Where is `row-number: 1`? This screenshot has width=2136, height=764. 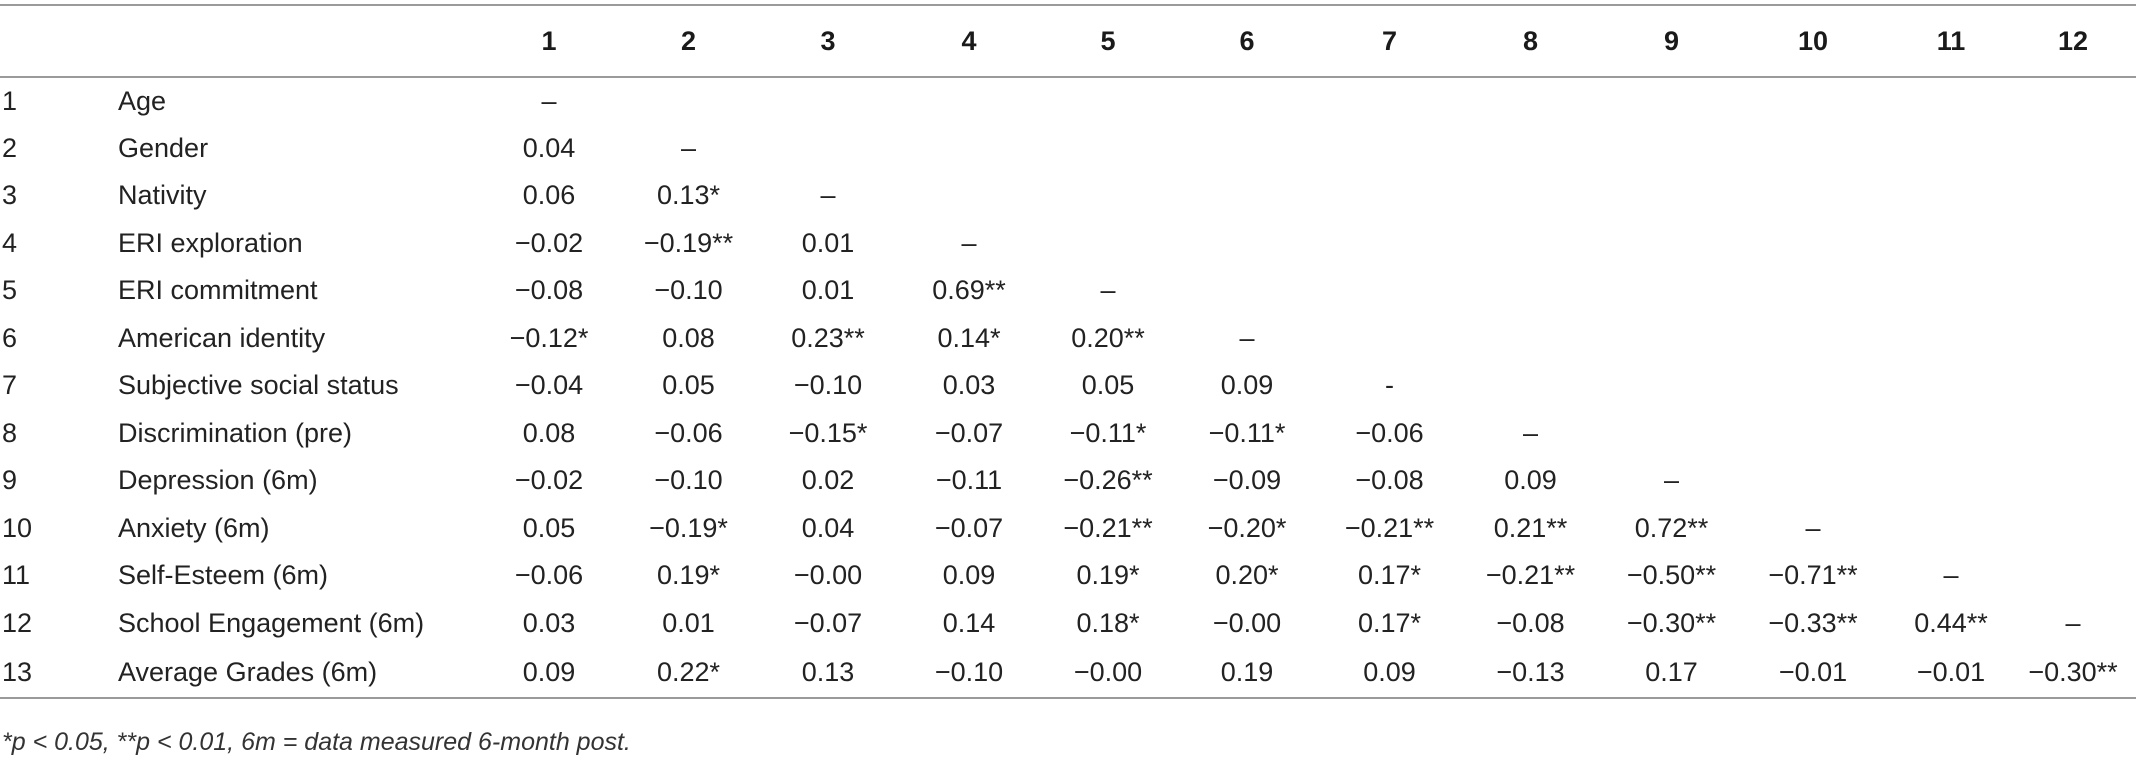
row-number: 1 is located at coordinates (10, 100).